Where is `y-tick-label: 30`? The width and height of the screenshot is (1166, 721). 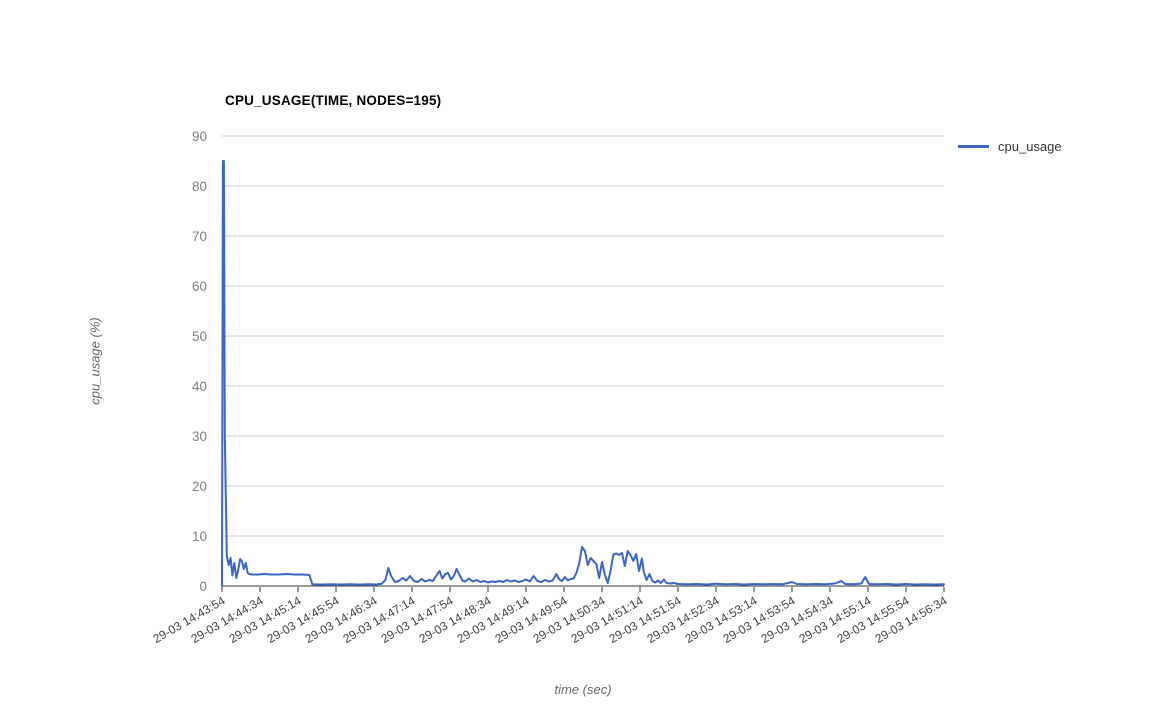
y-tick-label: 30 is located at coordinates (199, 436).